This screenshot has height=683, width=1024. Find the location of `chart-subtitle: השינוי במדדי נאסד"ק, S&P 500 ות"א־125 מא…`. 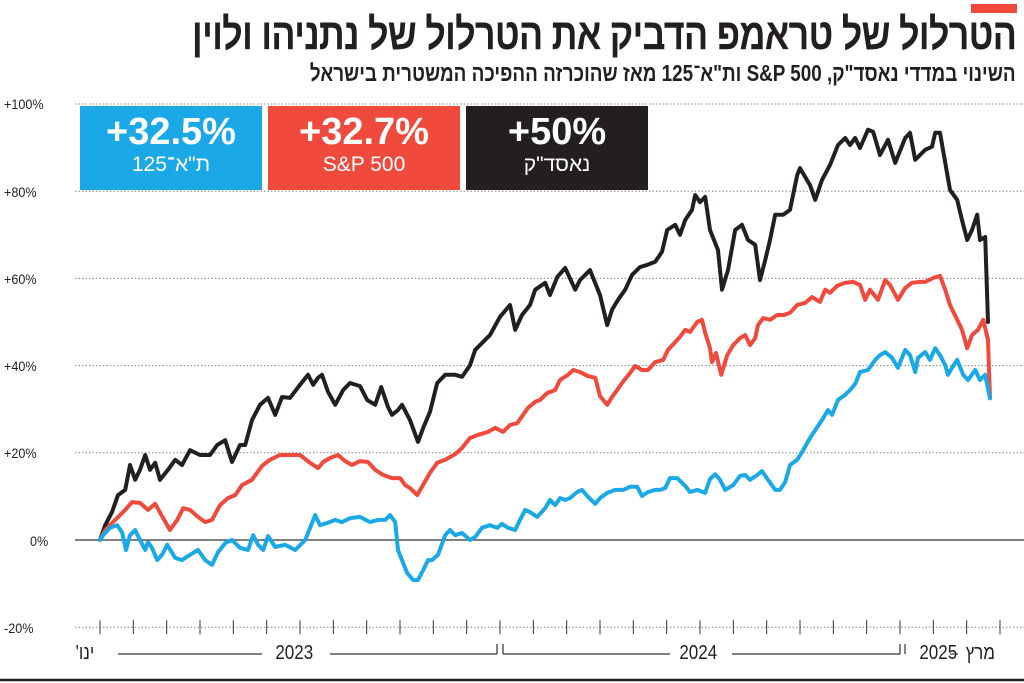

chart-subtitle: השינוי במדדי נאסד"ק, S&P 500 ות"א־125 מא… is located at coordinates (663, 73).